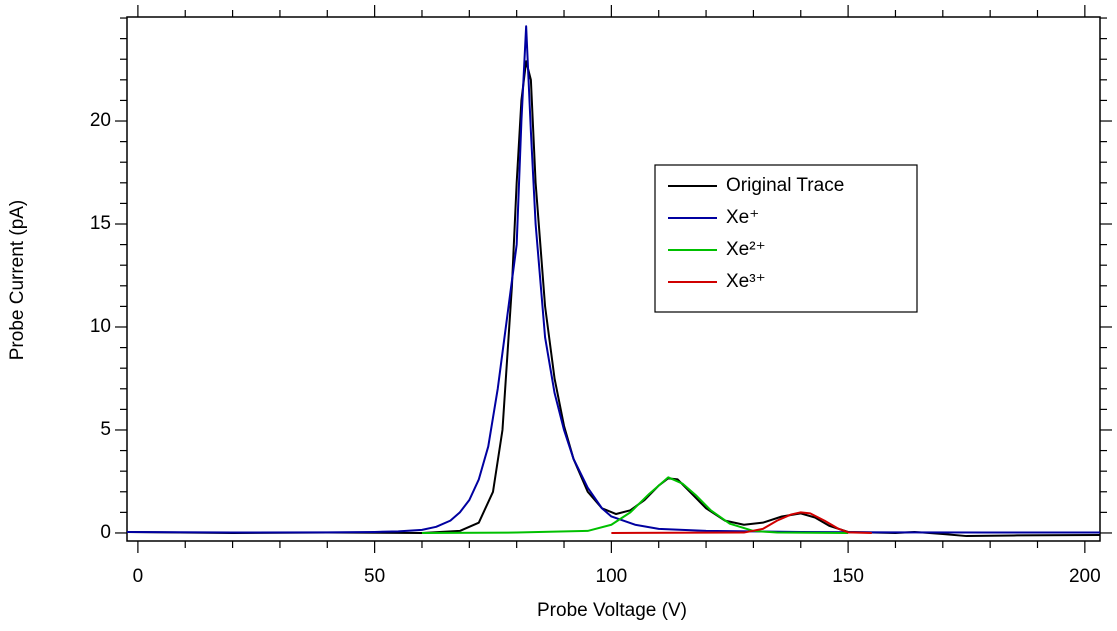 This screenshot has width=1117, height=631. Describe the element at coordinates (786, 238) in the screenshot. I see `legend-box` at that location.